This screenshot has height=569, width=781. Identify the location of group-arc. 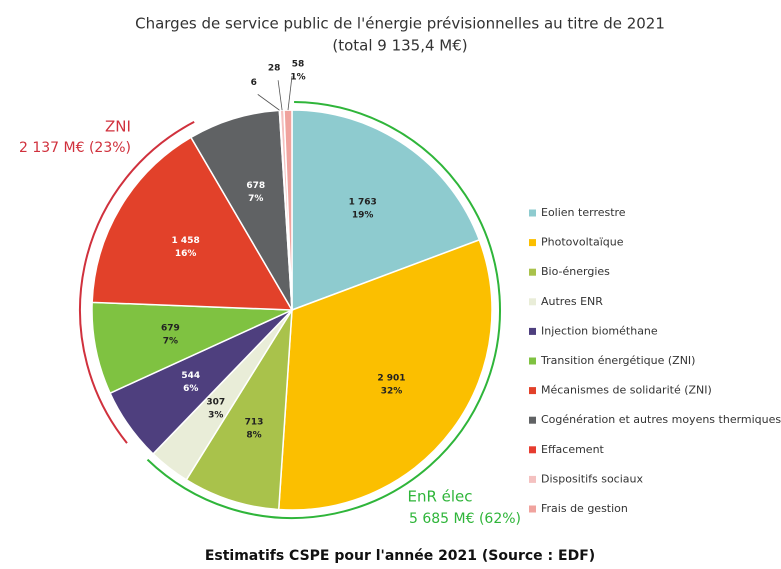
(137, 282).